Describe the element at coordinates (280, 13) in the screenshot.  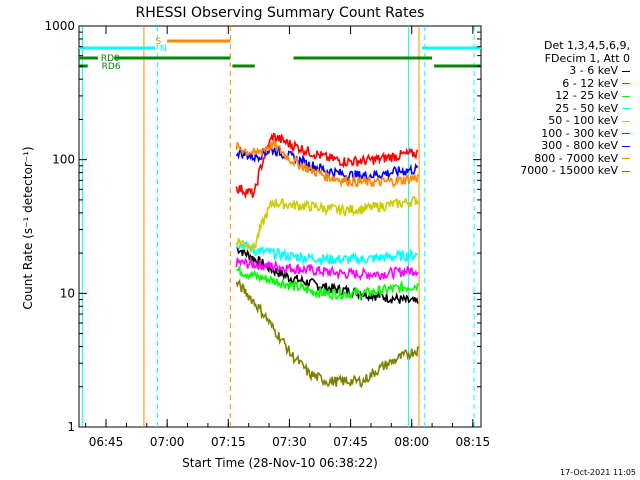
I see `chart-title: RHESSI Observing Summary Count Rates` at that location.